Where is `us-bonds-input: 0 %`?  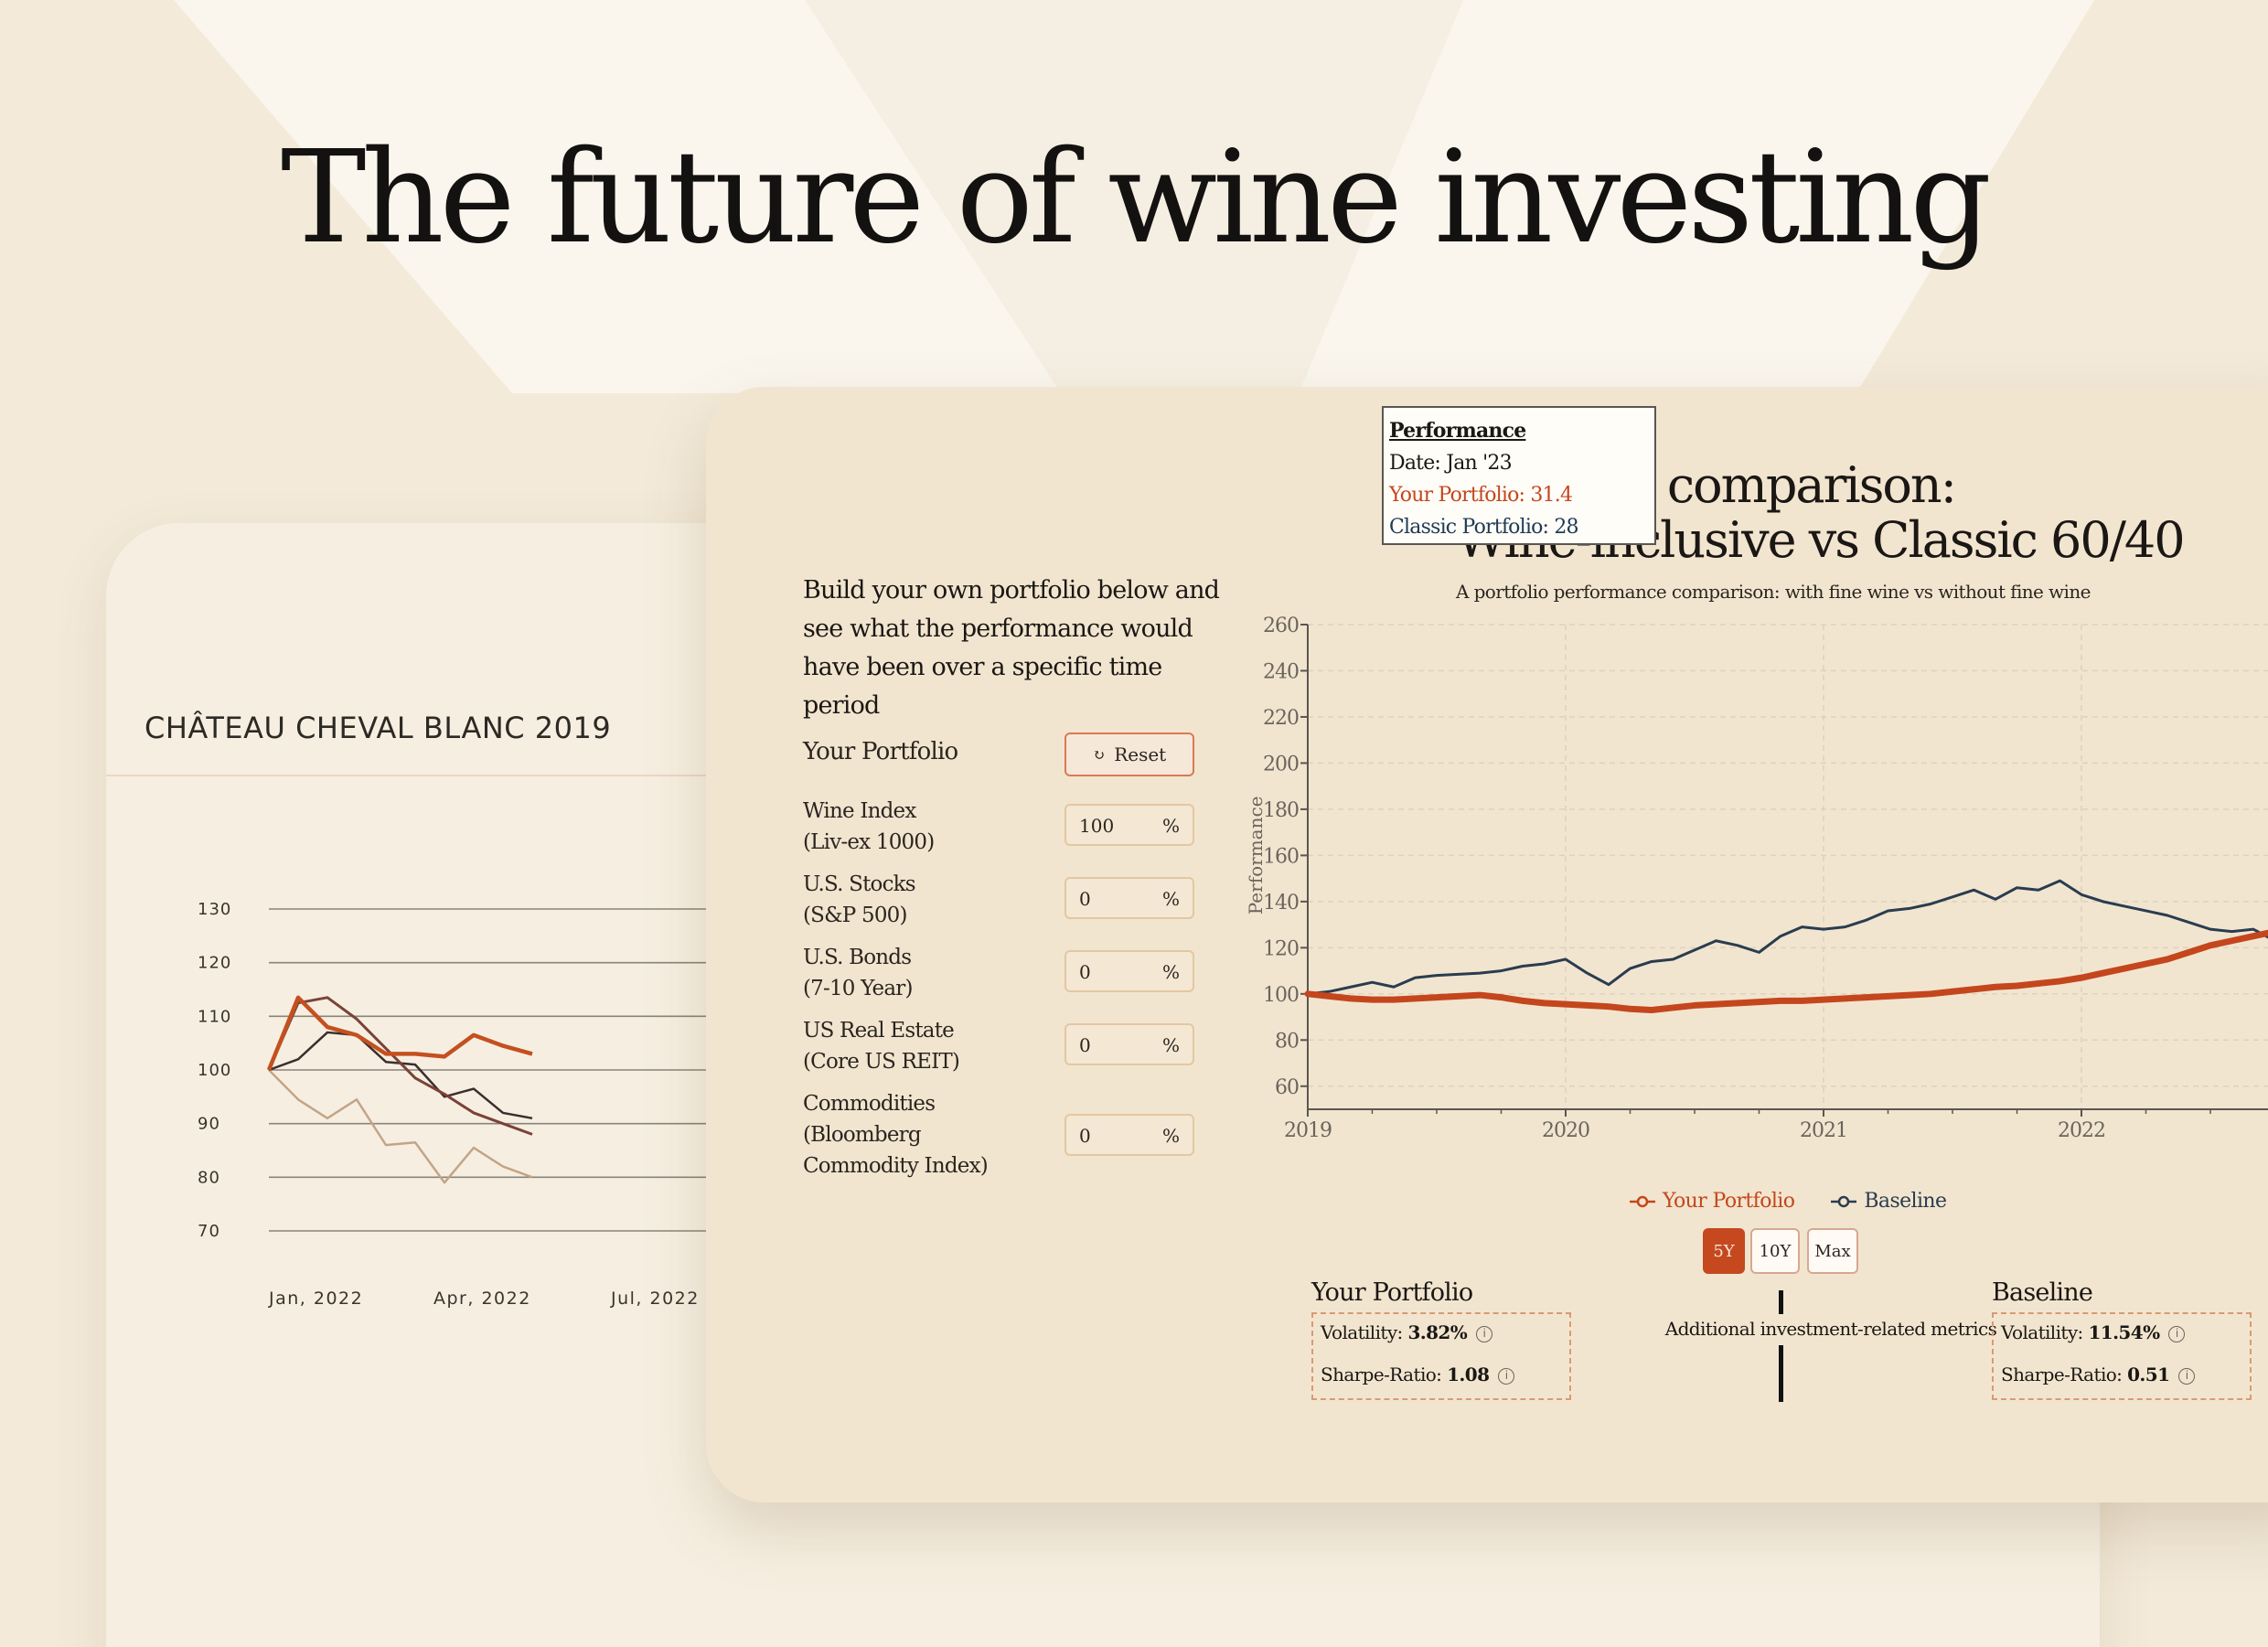
us-bonds-input: 0 % is located at coordinates (1129, 971).